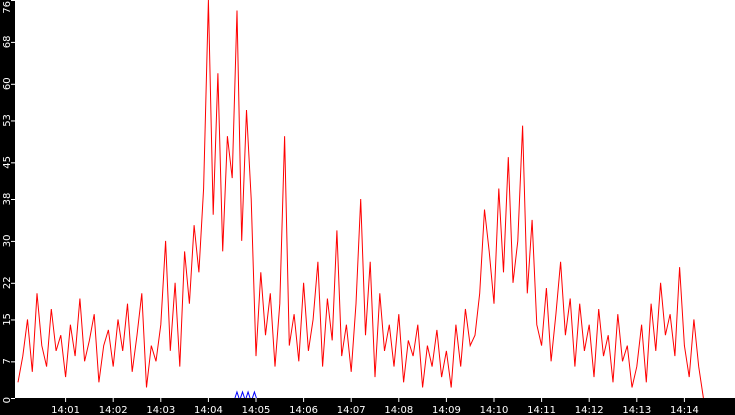  Describe the element at coordinates (494, 410) in the screenshot. I see `x-tick-label: 14:10` at that location.